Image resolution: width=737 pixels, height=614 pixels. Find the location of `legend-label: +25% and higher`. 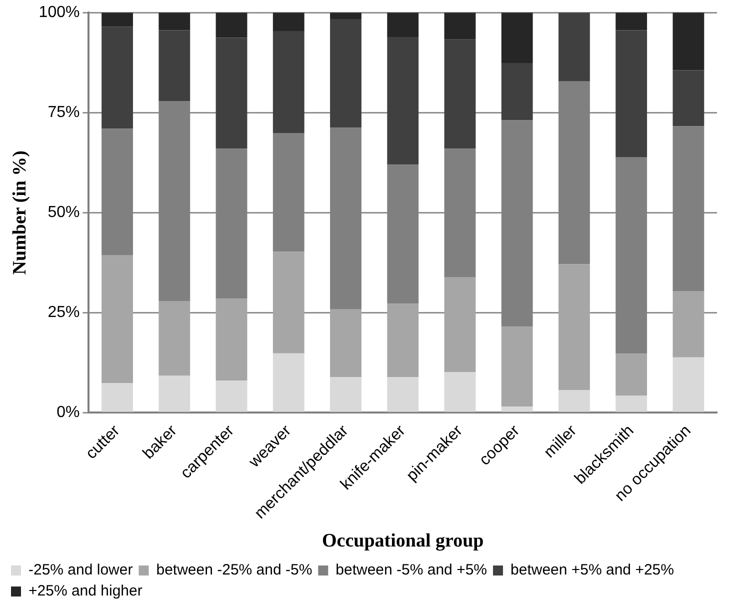

legend-label: +25% and higher is located at coordinates (85, 591).